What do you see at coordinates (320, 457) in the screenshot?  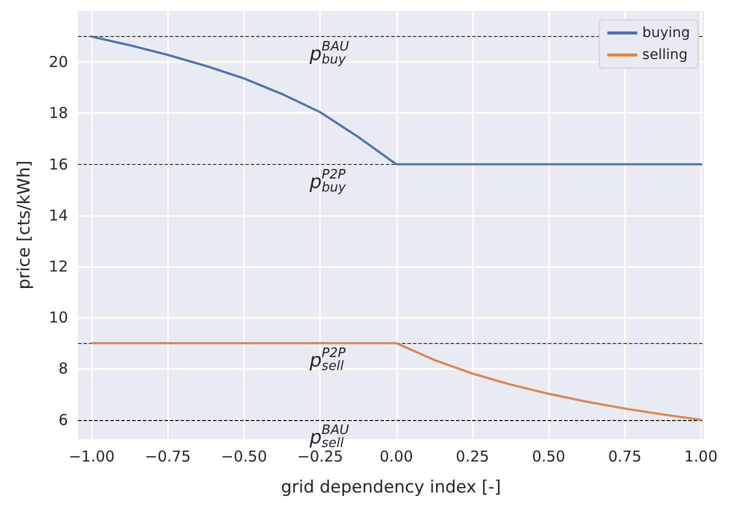 I see `x-tick-label: −0.25` at bounding box center [320, 457].